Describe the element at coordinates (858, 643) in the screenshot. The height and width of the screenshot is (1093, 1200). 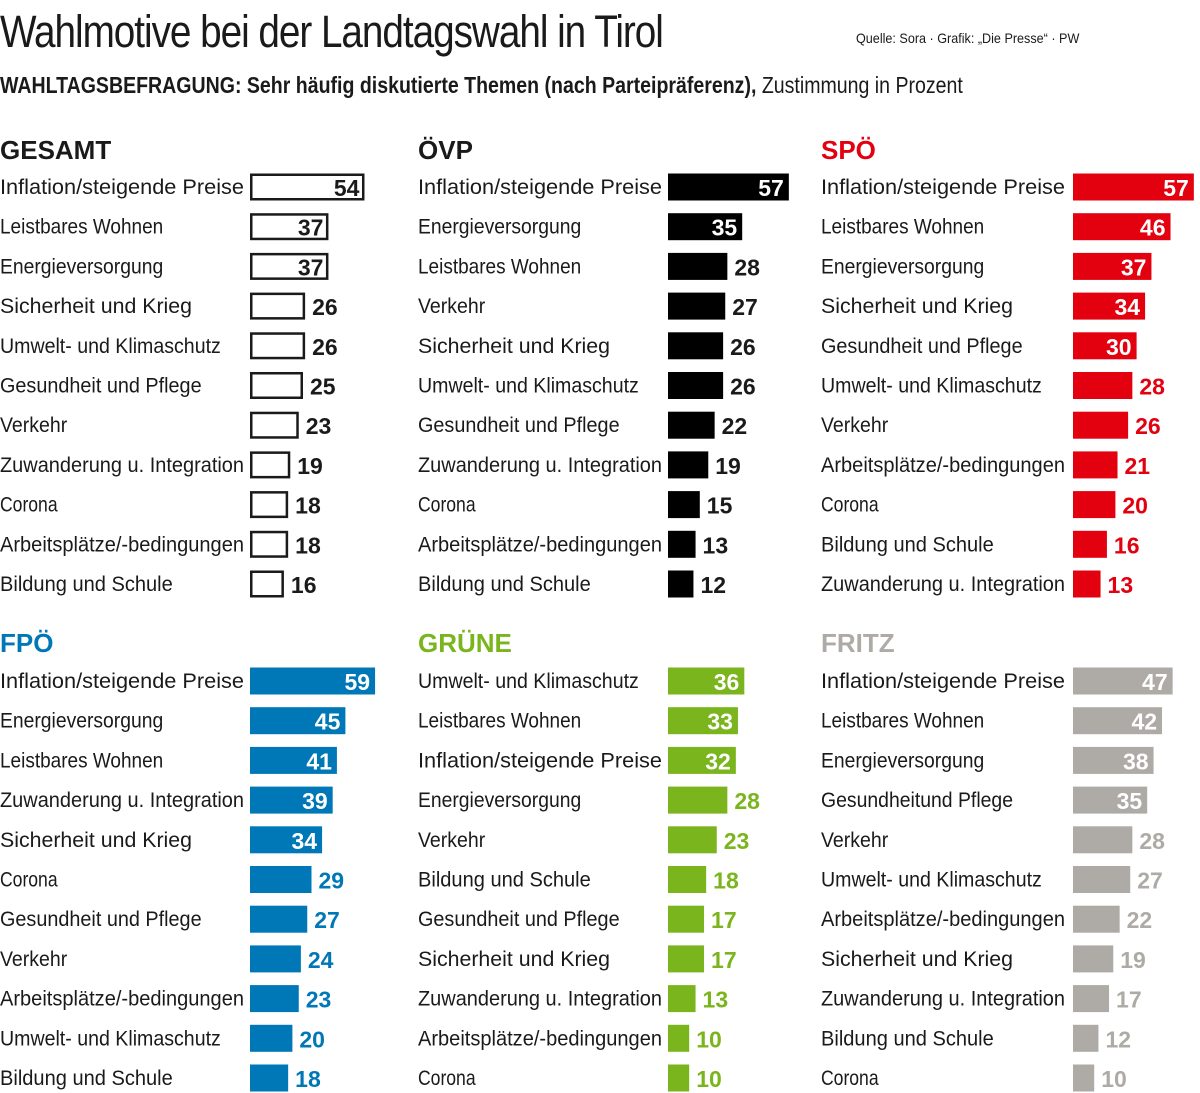
I see `chart-heading: FRITZ` at that location.